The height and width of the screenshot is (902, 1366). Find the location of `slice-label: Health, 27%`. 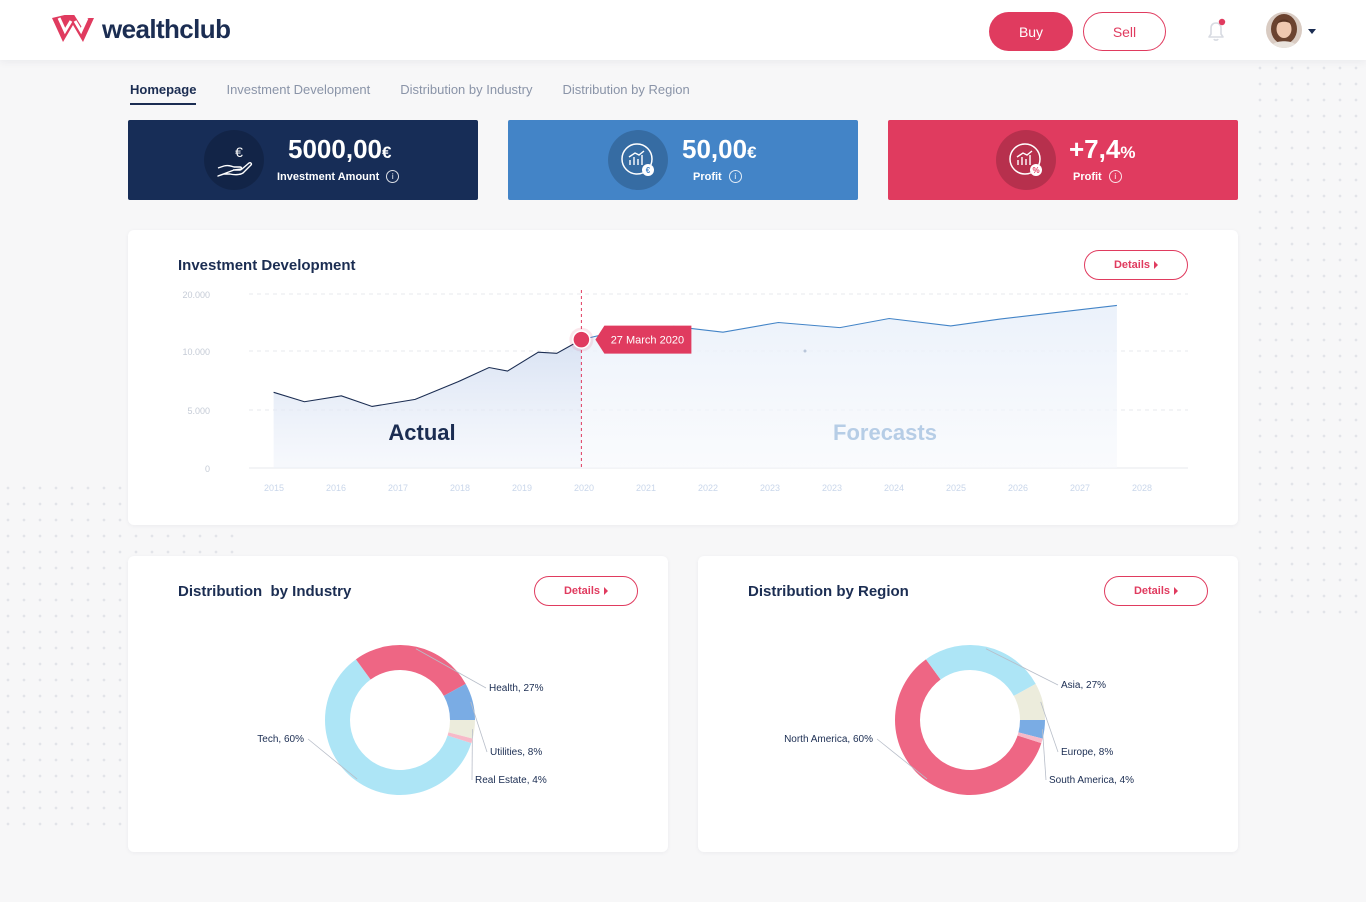

slice-label: Health, 27% is located at coordinates (516, 688).